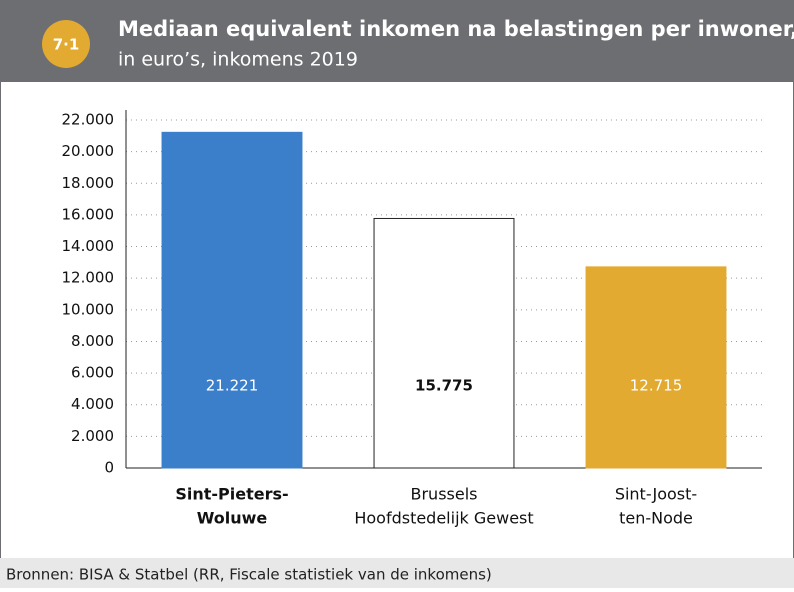 The width and height of the screenshot is (794, 592). What do you see at coordinates (656, 494) in the screenshot?
I see `x-tick-label: Sint-Joost-` at bounding box center [656, 494].